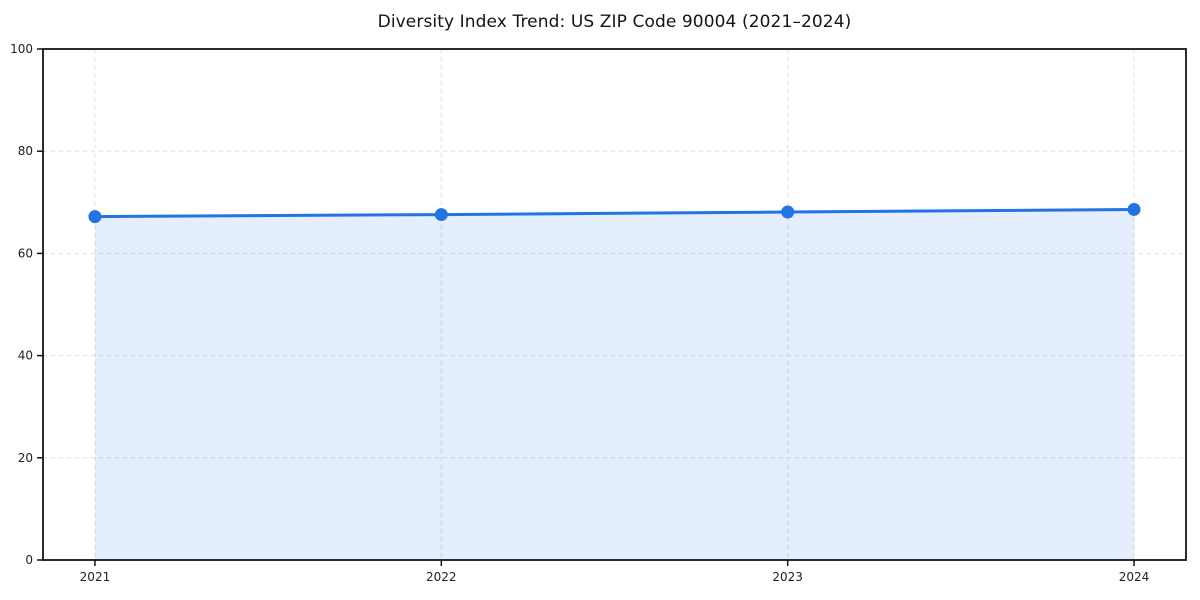 Image resolution: width=1200 pixels, height=600 pixels. I want to click on trend-line, so click(614, 213).